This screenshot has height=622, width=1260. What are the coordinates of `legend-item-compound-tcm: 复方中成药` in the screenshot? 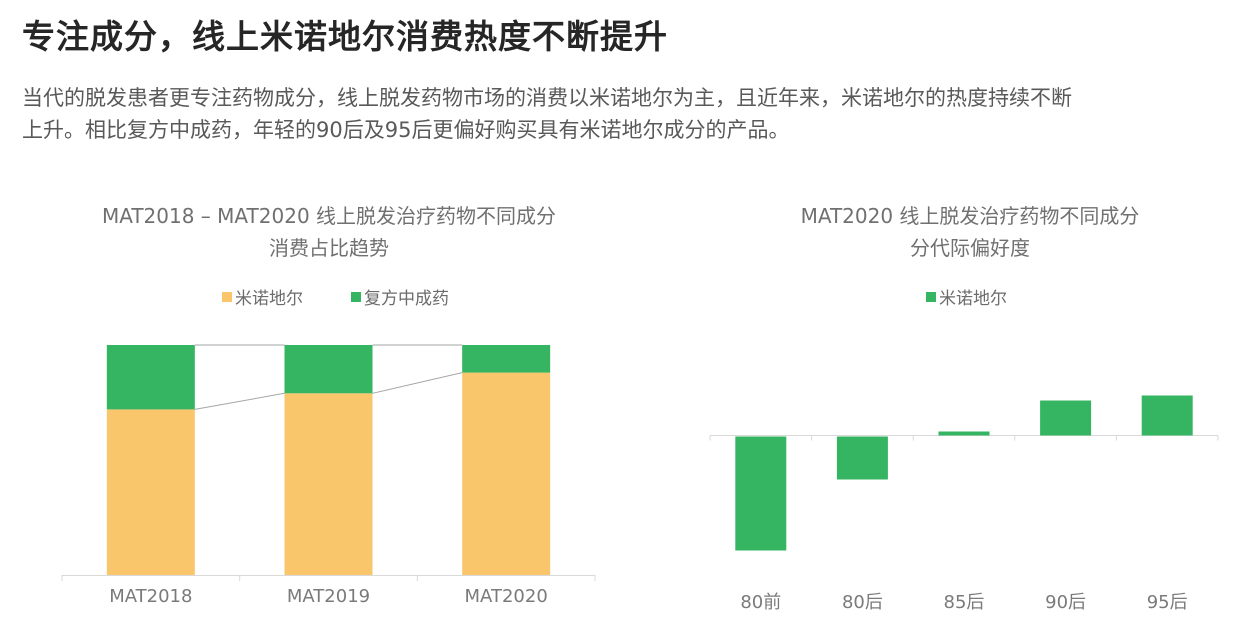 It's located at (400, 296).